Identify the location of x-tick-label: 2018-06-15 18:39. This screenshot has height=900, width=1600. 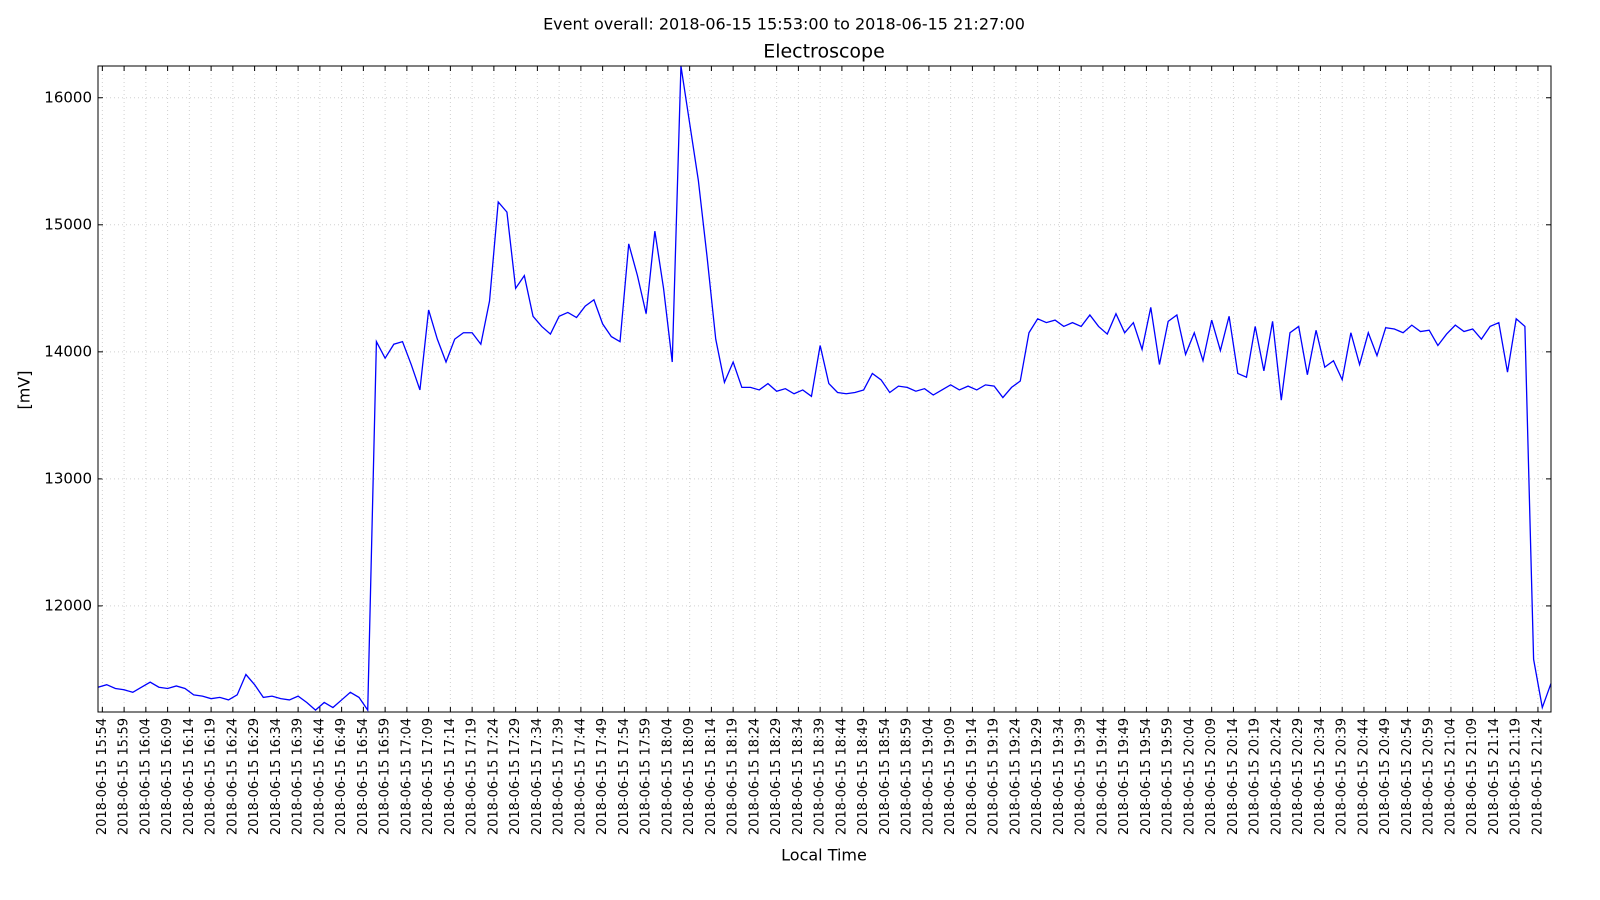
(820, 776).